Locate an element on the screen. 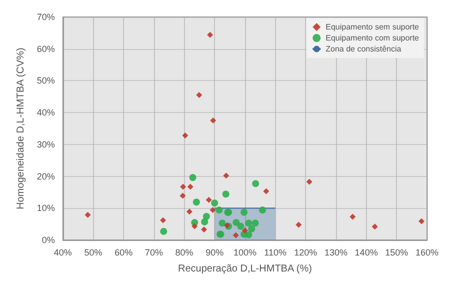 This screenshot has width=450, height=291. x-tick-label: 80% is located at coordinates (184, 253).